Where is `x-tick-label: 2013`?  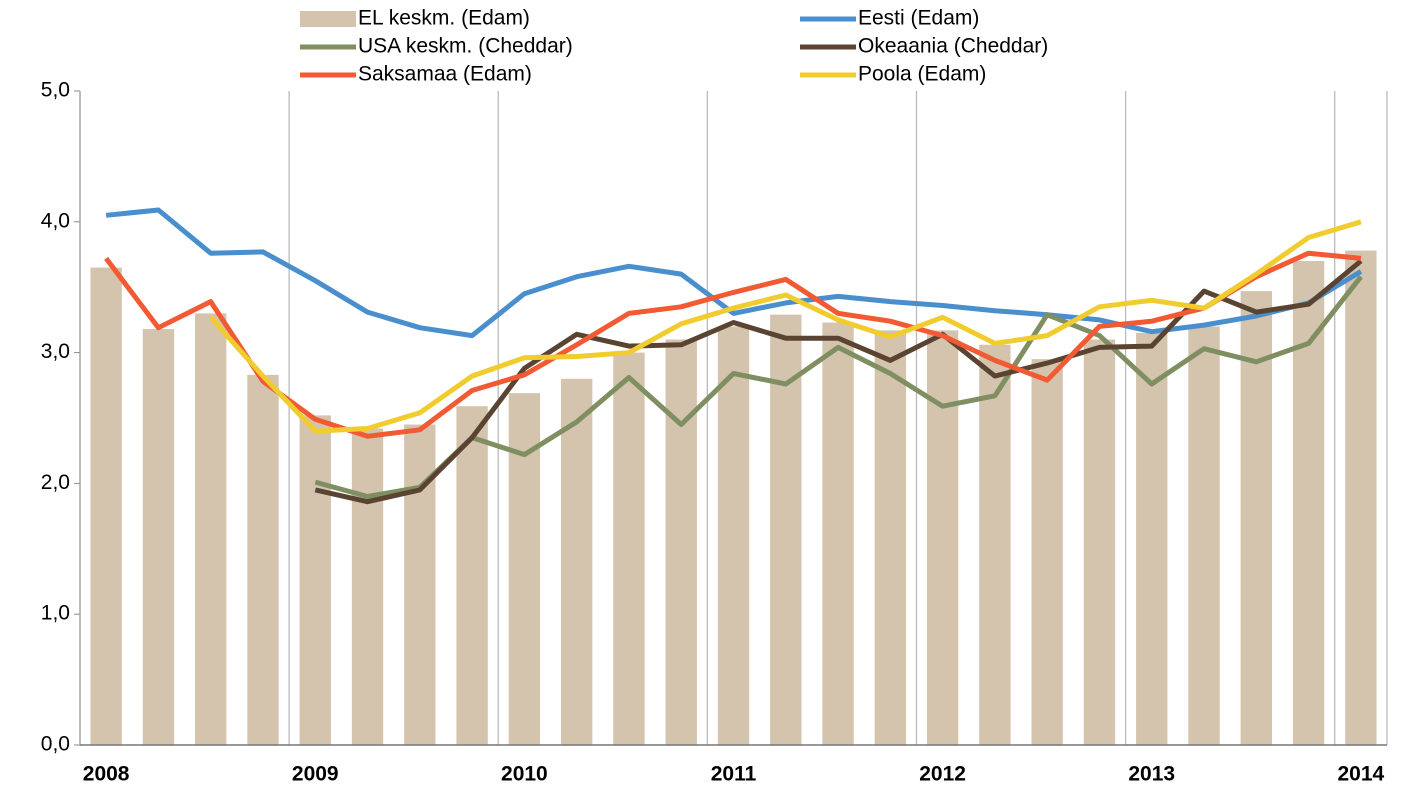 x-tick-label: 2013 is located at coordinates (1151, 774).